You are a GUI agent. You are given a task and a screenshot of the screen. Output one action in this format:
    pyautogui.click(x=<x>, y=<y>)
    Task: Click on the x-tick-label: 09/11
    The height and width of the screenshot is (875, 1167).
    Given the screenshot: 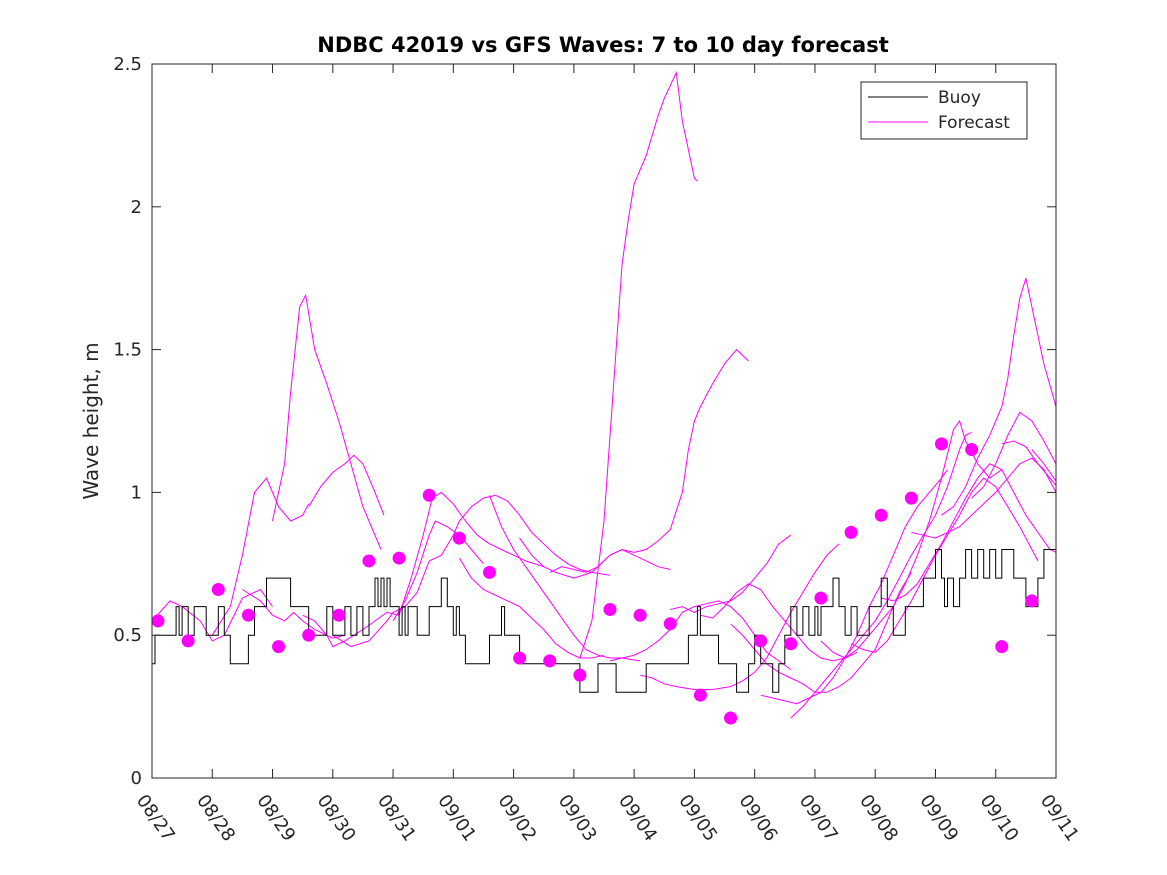 What is the action you would take?
    pyautogui.click(x=1059, y=818)
    